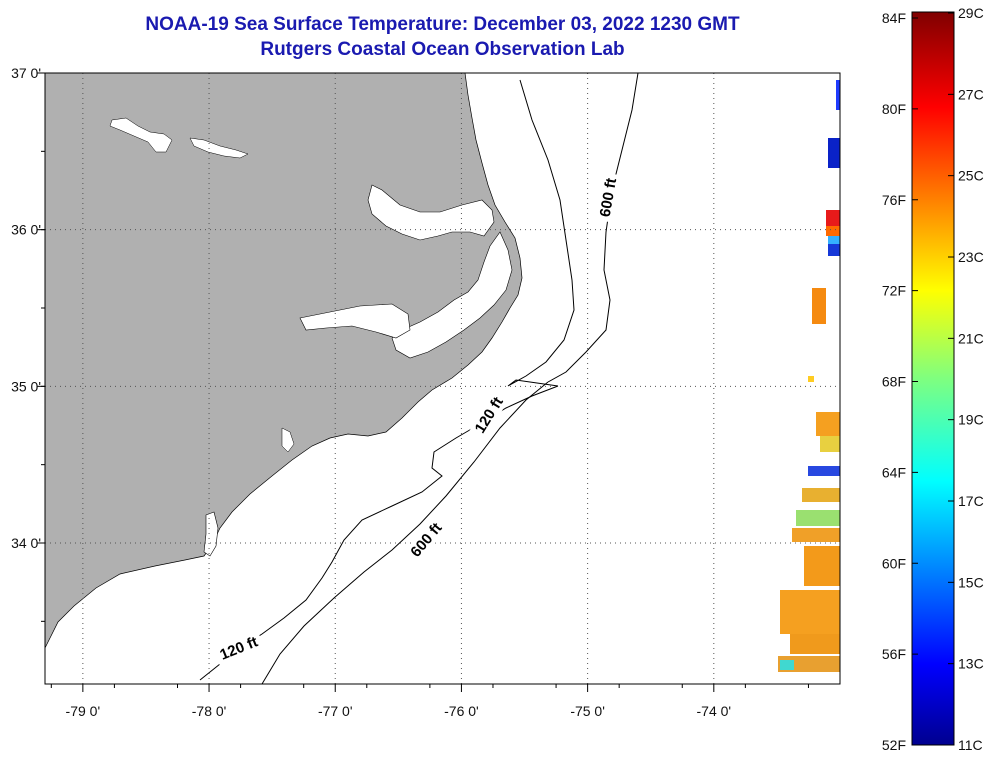  What do you see at coordinates (587, 711) in the screenshot?
I see `lon-tick-label: -75 0'` at bounding box center [587, 711].